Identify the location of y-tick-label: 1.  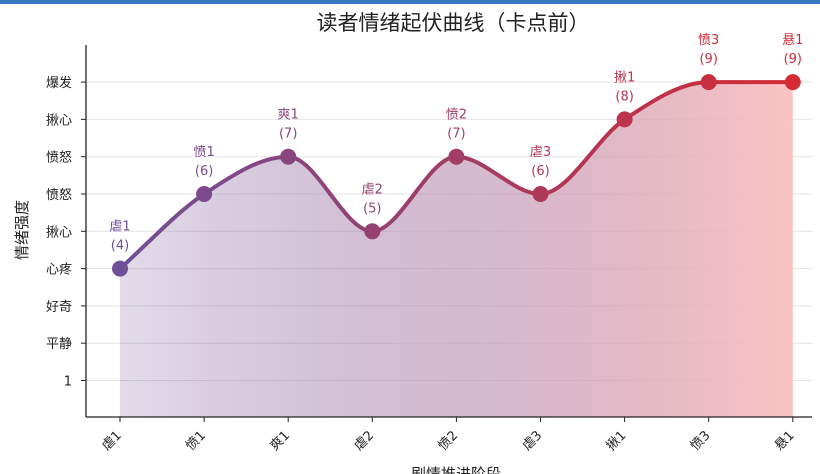
(68, 382).